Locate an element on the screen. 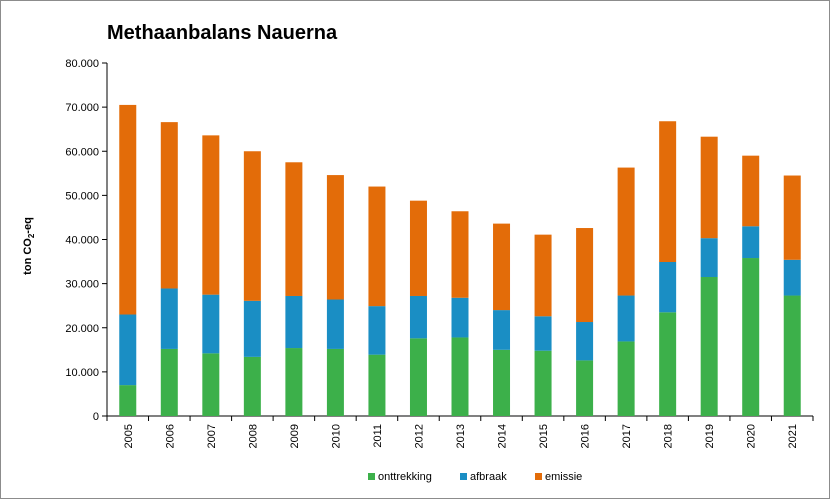  x-tick-label: 2017 is located at coordinates (627, 436).